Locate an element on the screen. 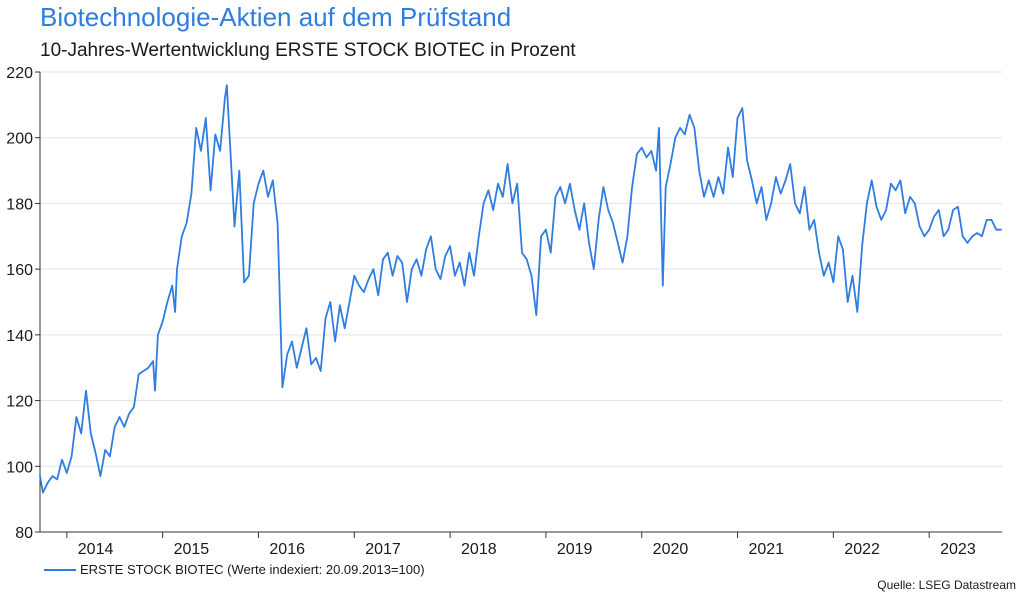 Image resolution: width=1024 pixels, height=597 pixels. y-tick-label: 120 is located at coordinates (19, 402).